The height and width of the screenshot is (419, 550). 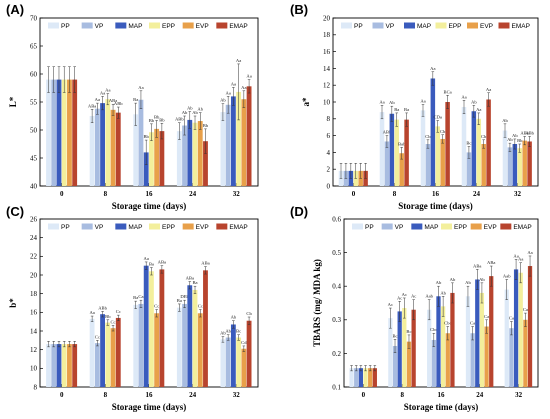 I want to click on panel-letter: (C), so click(x=15, y=211).